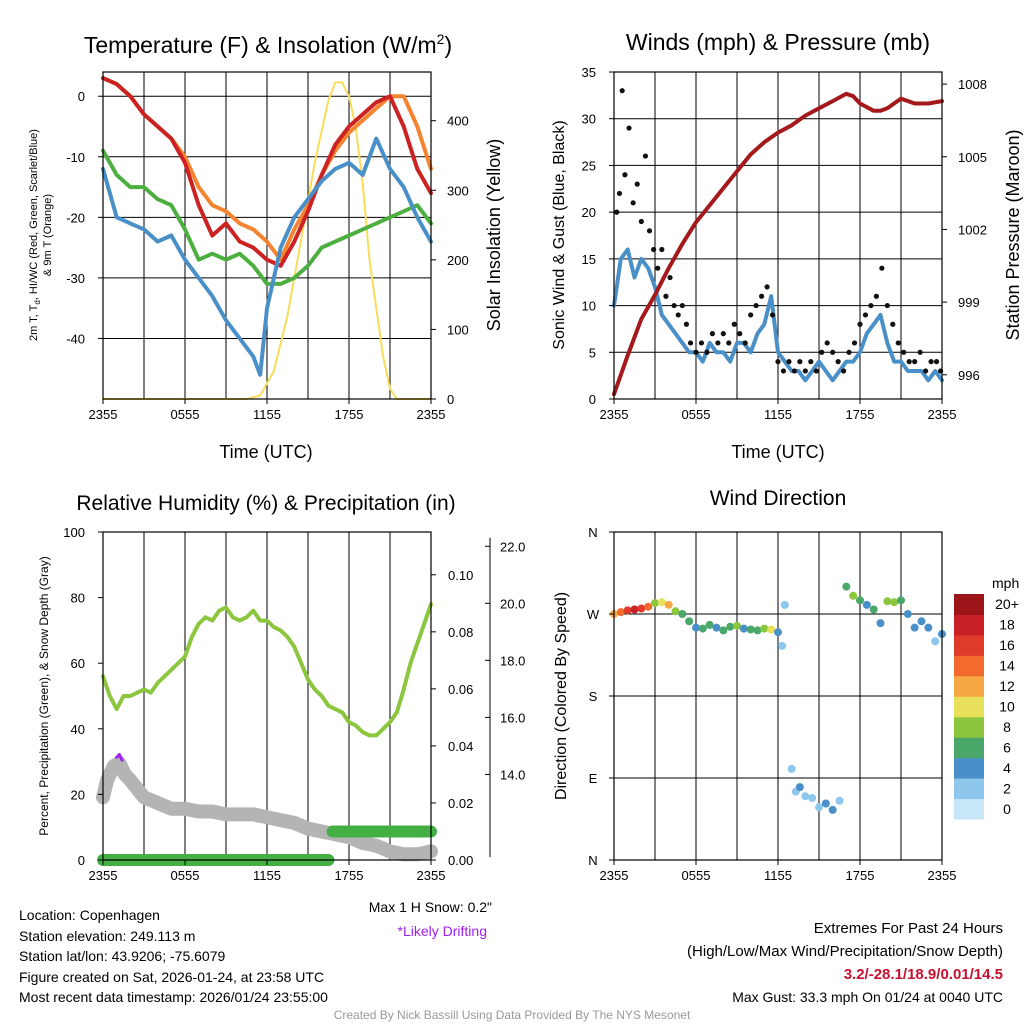 This screenshot has width=1024, height=1024. What do you see at coordinates (78, 794) in the screenshot?
I see `y-tick-label: 20` at bounding box center [78, 794].